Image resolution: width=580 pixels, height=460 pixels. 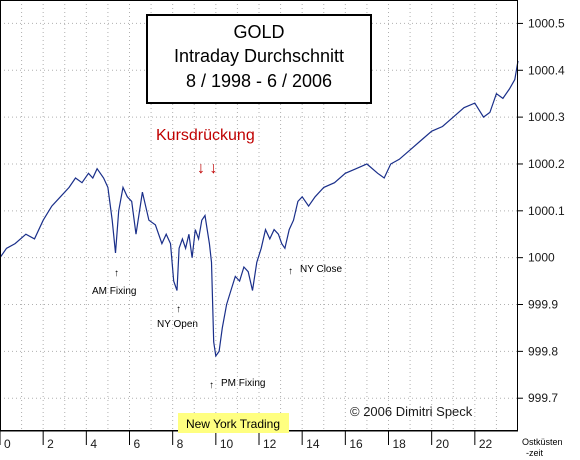 What do you see at coordinates (535, 453) in the screenshot?
I see `x-axis-label-line-2: -zeit` at bounding box center [535, 453].